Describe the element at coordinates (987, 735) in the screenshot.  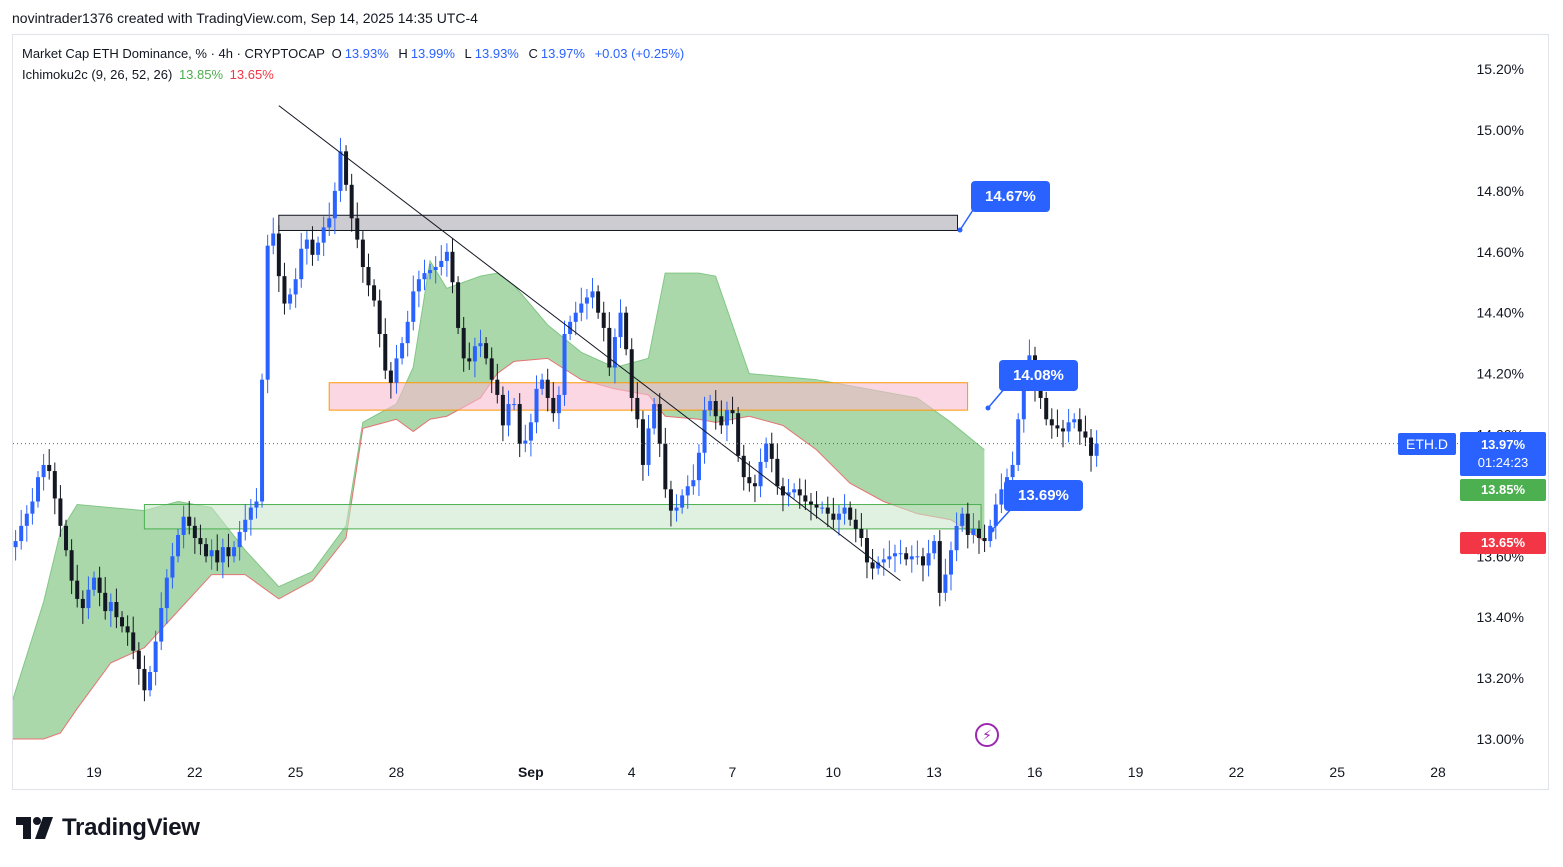
I see `lightning-icon: ⚡` at that location.